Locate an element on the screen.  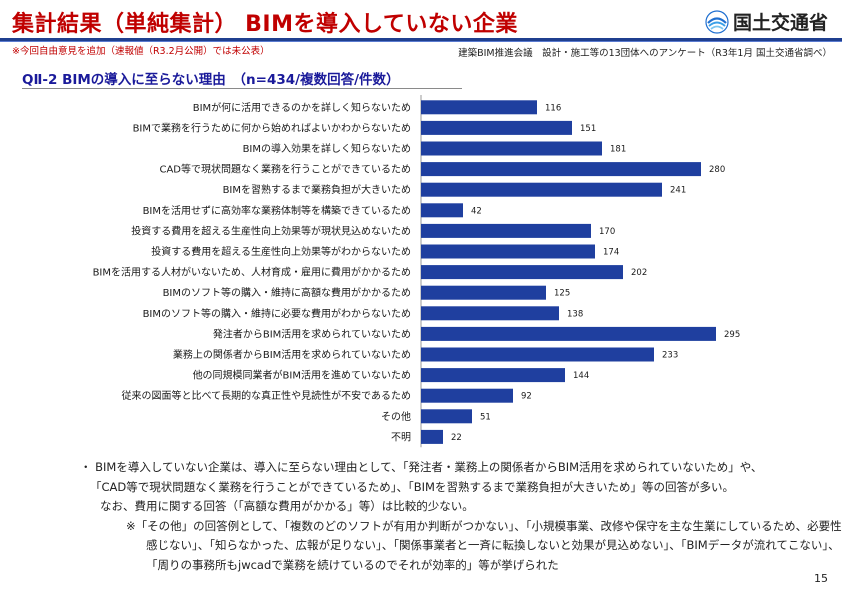
page-title: 集計結果（単純集計） BIMを導入していない企業 is located at coordinates (265, 24).